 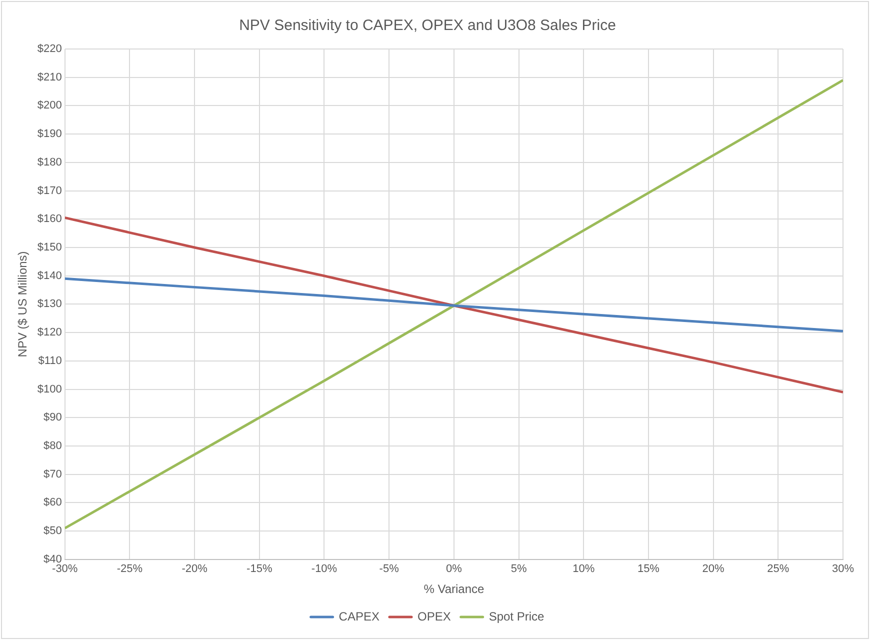 I want to click on x-tick-label: -20%, so click(x=195, y=569).